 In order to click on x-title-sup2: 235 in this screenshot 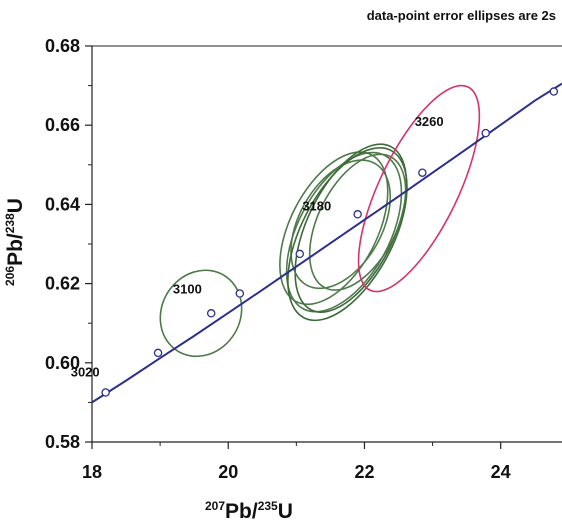, I will do `click(267, 506)`.